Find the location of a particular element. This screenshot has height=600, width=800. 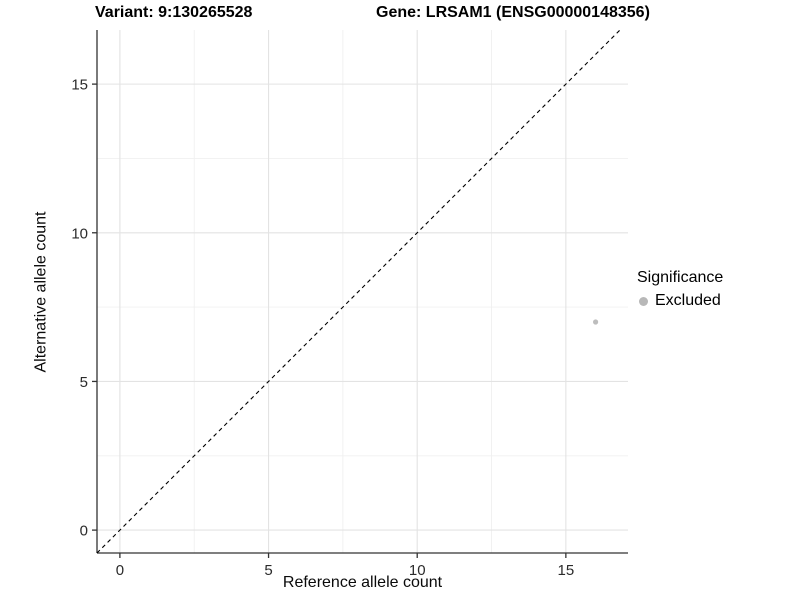

plot-title-gene: Gene: LRSAM1 (ENSG00000148356) is located at coordinates (513, 12).